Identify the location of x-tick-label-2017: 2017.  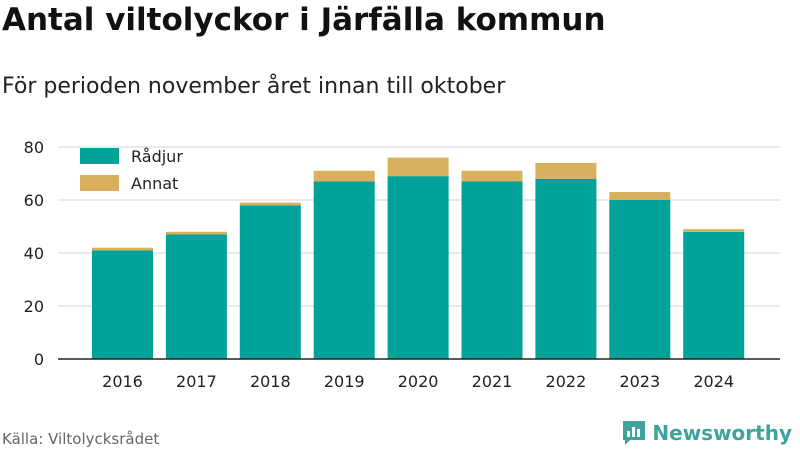
(196, 381).